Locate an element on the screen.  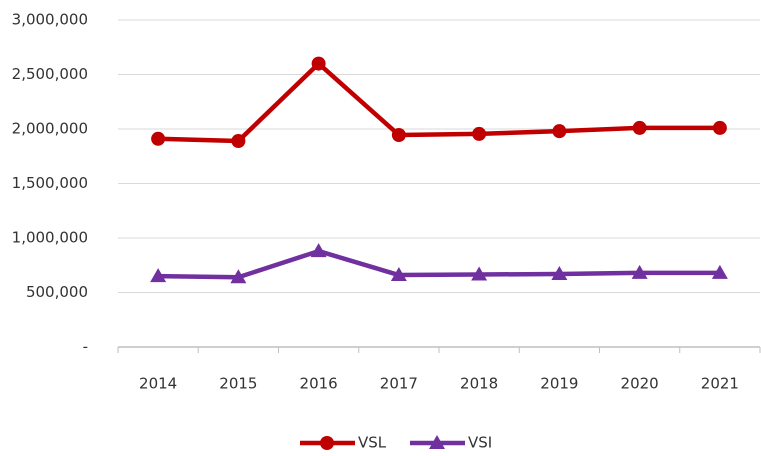
x-tick-label: 2015 is located at coordinates (238, 384).